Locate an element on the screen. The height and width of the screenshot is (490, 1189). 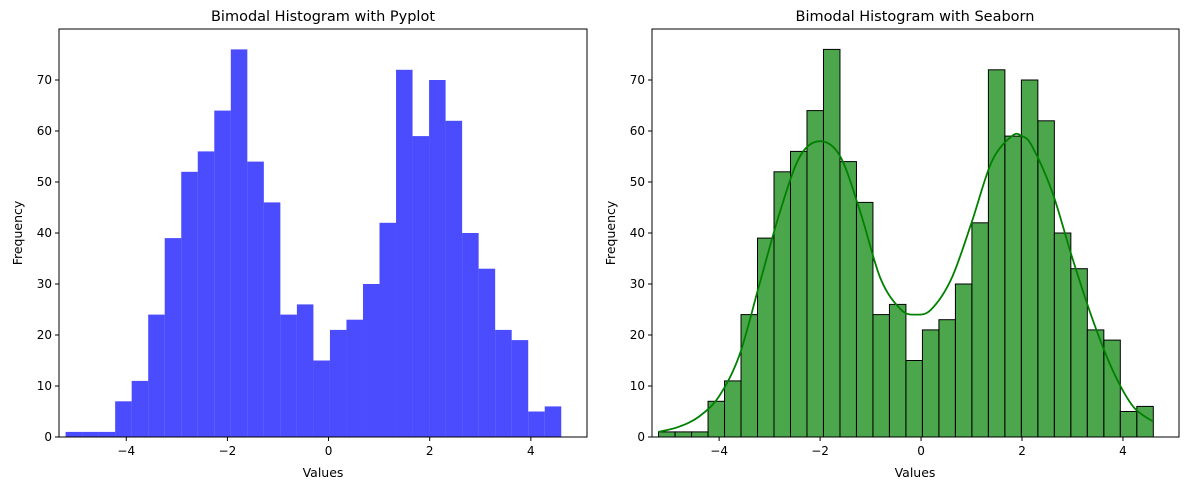
y-axis-label: Frequency is located at coordinates (610, 232).